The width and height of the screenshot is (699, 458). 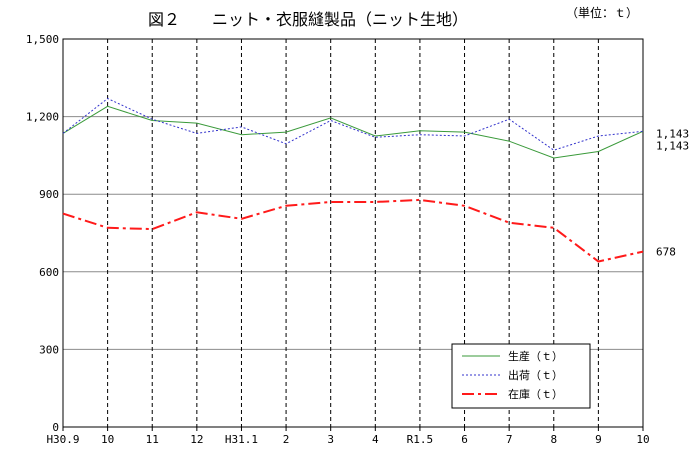 What do you see at coordinates (196, 439) in the screenshot?
I see `x-tick-label: 12` at bounding box center [196, 439].